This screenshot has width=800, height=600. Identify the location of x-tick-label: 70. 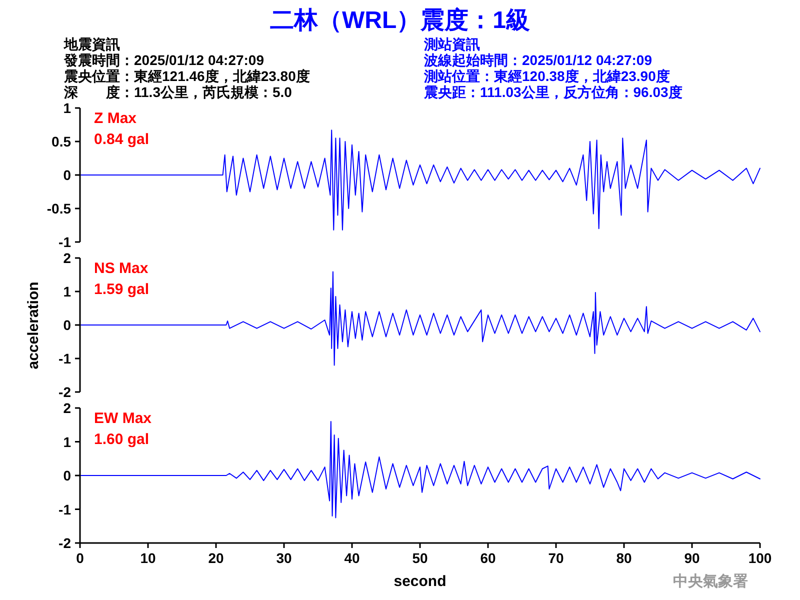
(556, 558).